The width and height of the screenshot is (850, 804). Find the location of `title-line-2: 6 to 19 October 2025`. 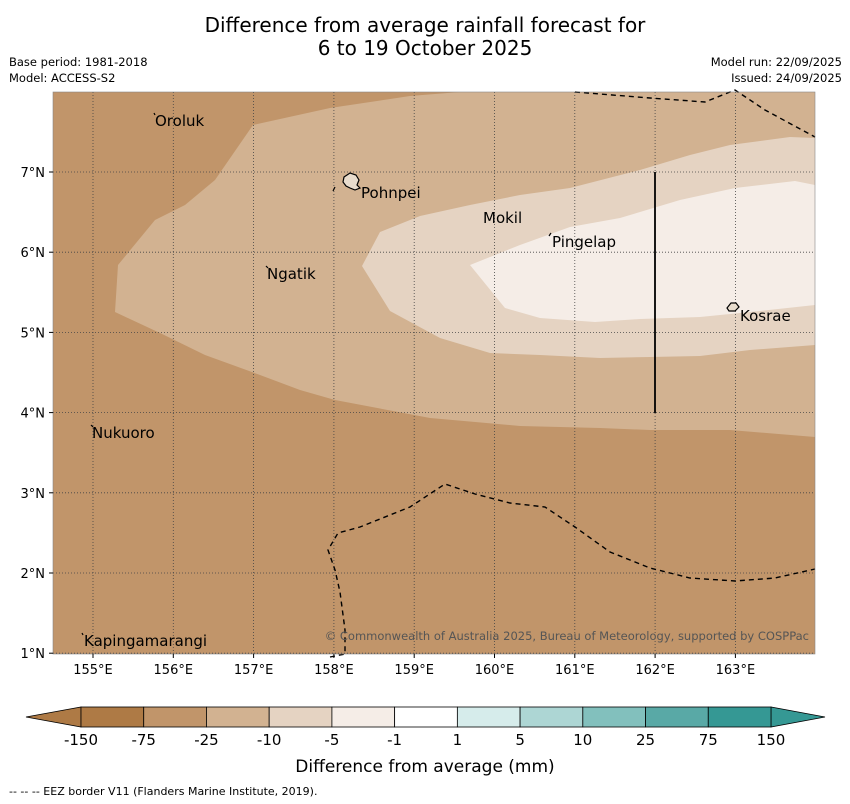

title-line-2: 6 to 19 October 2025 is located at coordinates (425, 48).